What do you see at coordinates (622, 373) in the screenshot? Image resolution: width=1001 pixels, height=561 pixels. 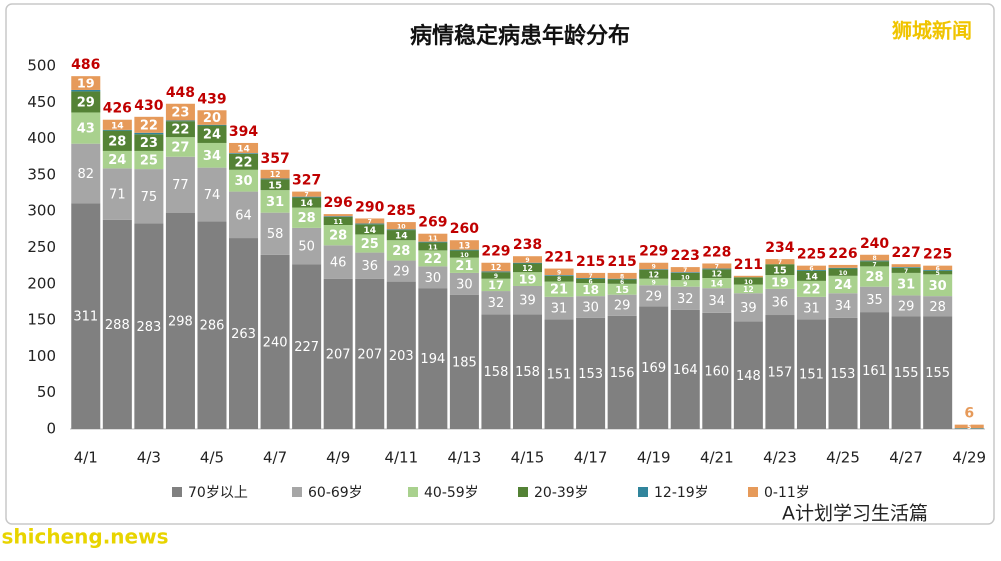 I see `segment-label: 156` at bounding box center [622, 373].